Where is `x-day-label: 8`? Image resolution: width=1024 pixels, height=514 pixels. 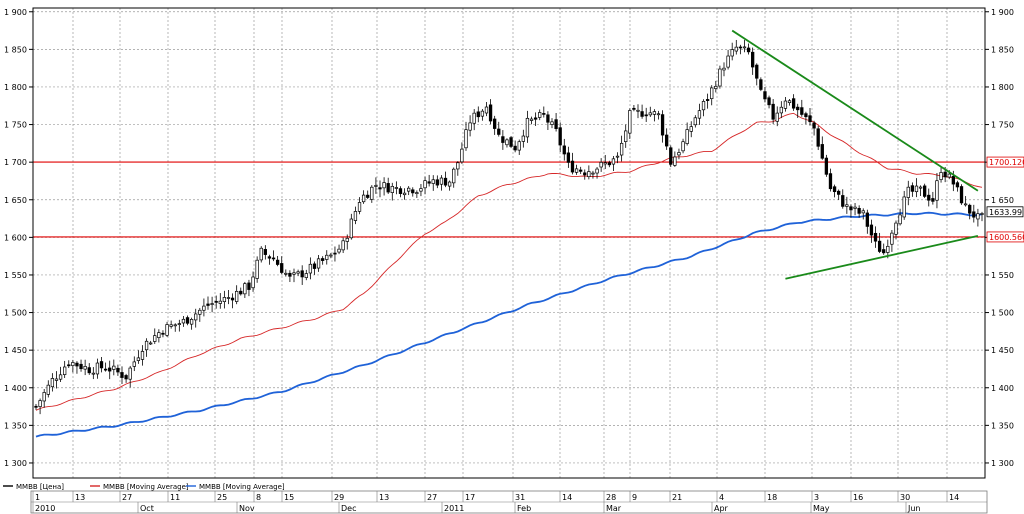
x-day-label: 8 is located at coordinates (258, 497).